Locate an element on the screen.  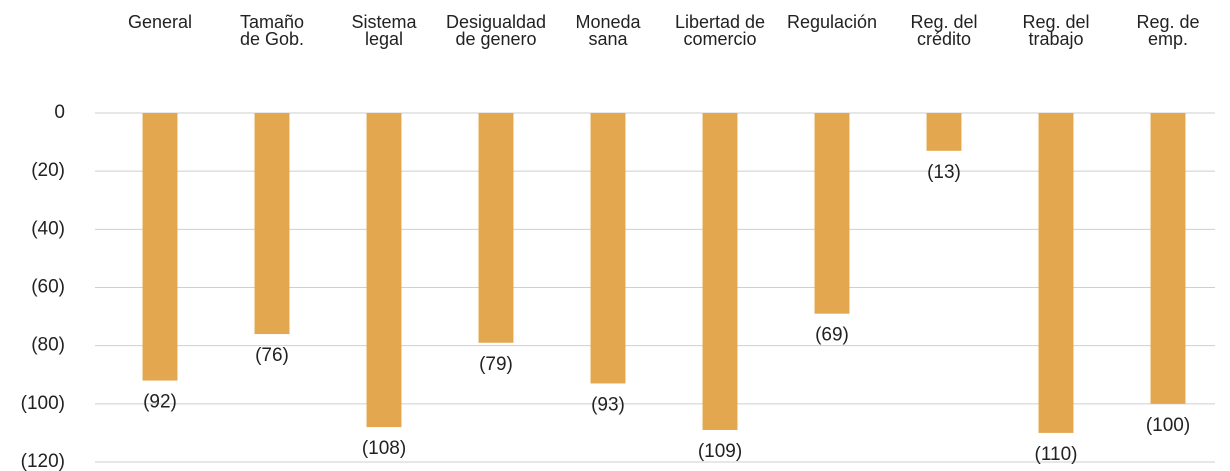
category-label: Desigualdad de genero is located at coordinates (496, 30).